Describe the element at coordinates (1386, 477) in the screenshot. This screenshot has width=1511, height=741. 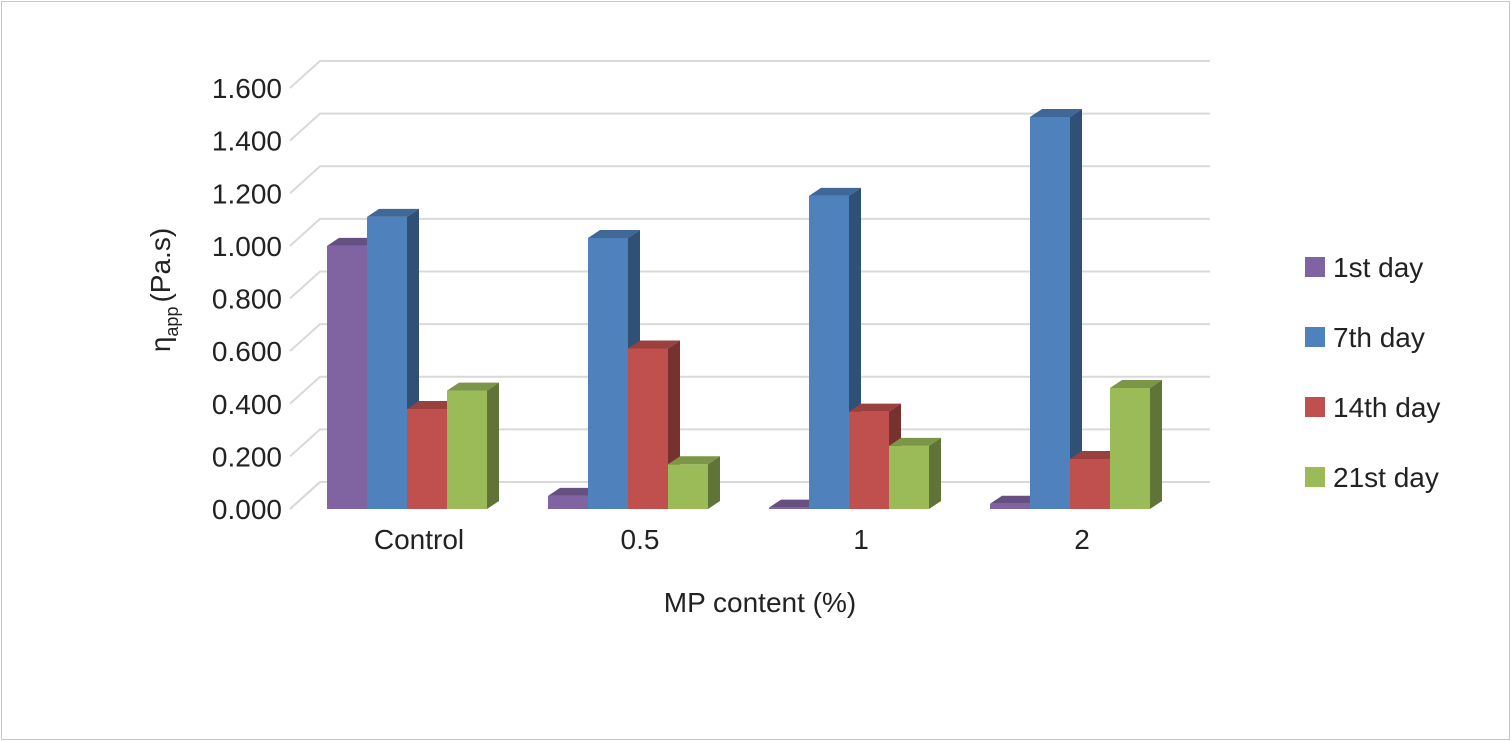
I see `legend-label: 21st day` at that location.